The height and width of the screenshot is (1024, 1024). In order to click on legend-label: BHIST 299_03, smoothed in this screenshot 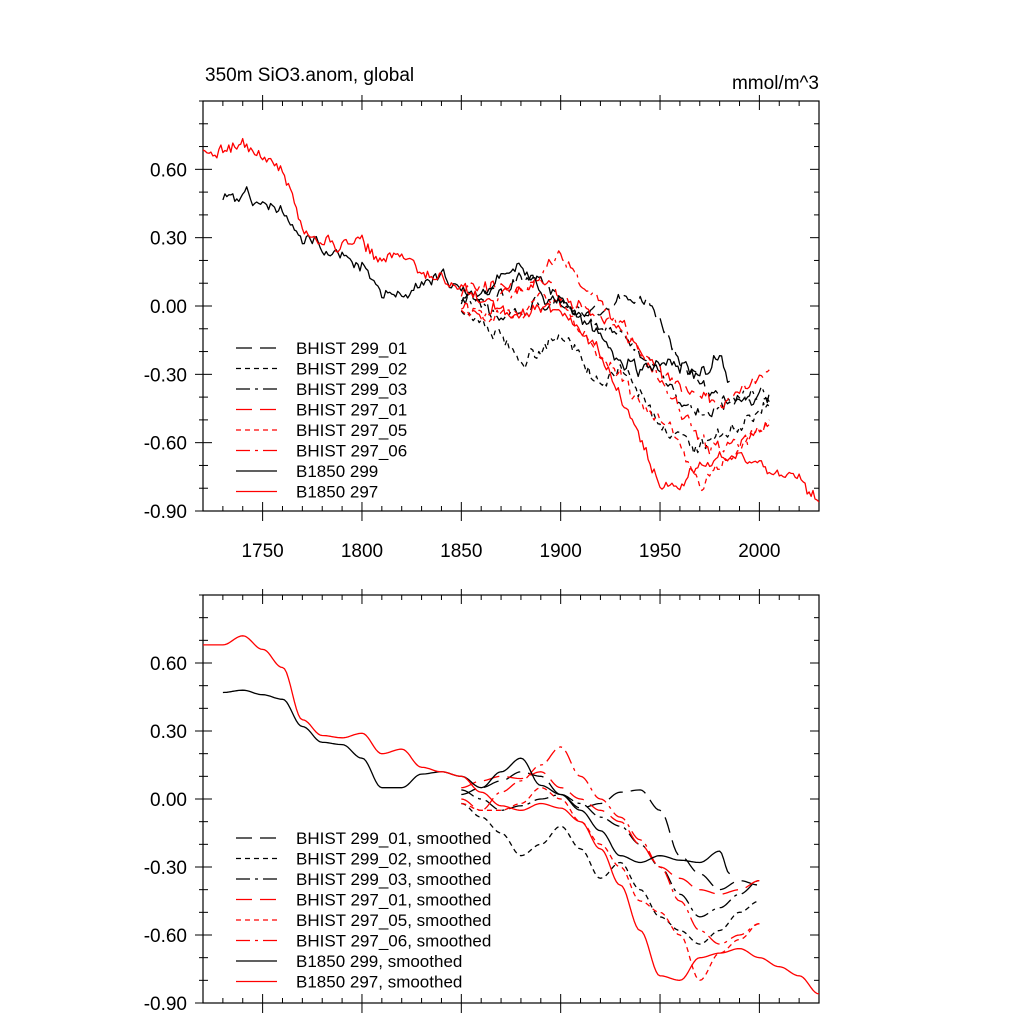, I will do `click(393, 879)`.